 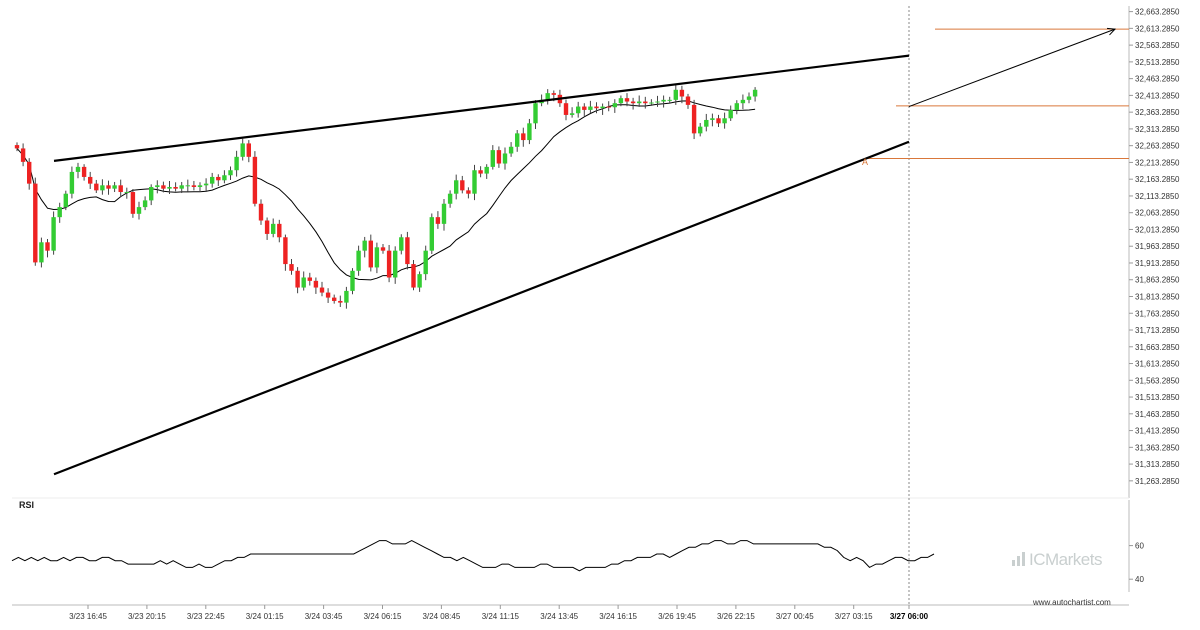 I want to click on price-tick-label: 32,213.2850, so click(x=1157, y=162).